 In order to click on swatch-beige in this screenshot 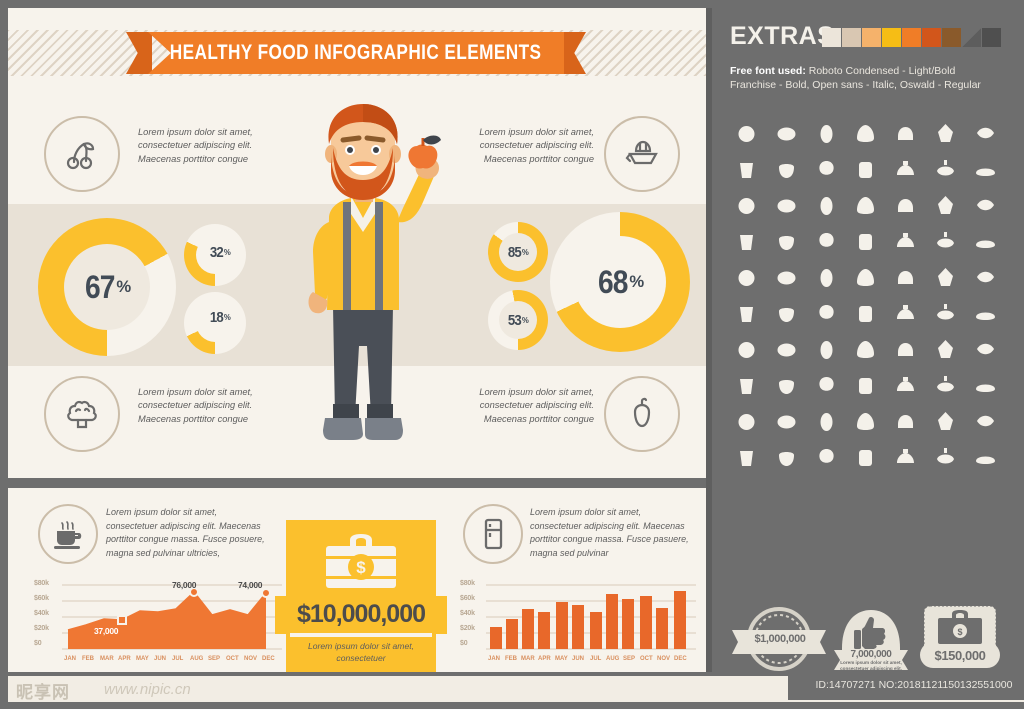, I will do `click(851, 37)`.